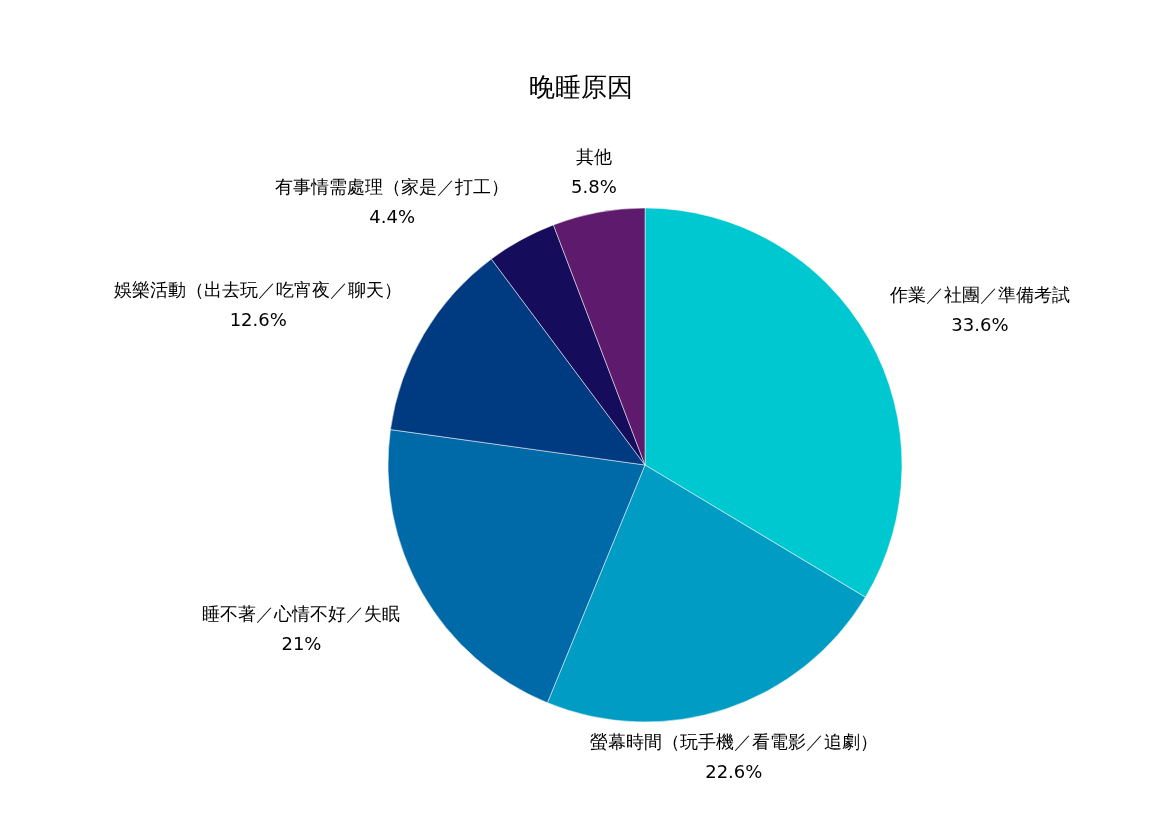  What do you see at coordinates (392, 216) in the screenshot?
I see `data-label: 4.4%` at bounding box center [392, 216].